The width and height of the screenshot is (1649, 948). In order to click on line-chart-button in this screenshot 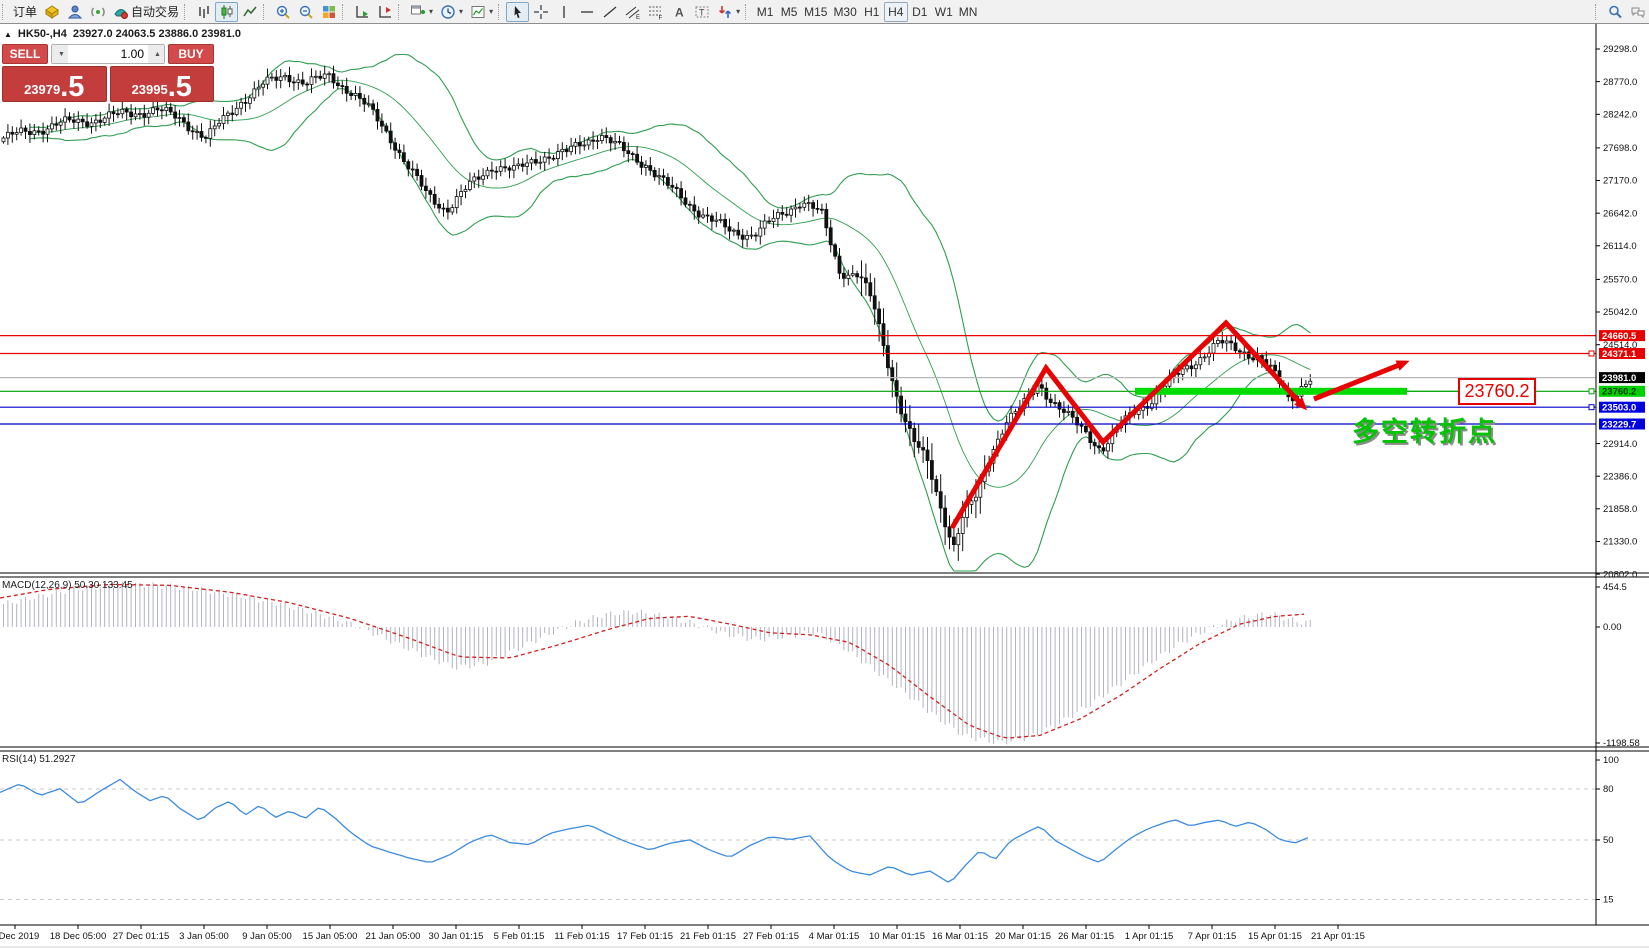, I will do `click(249, 12)`.